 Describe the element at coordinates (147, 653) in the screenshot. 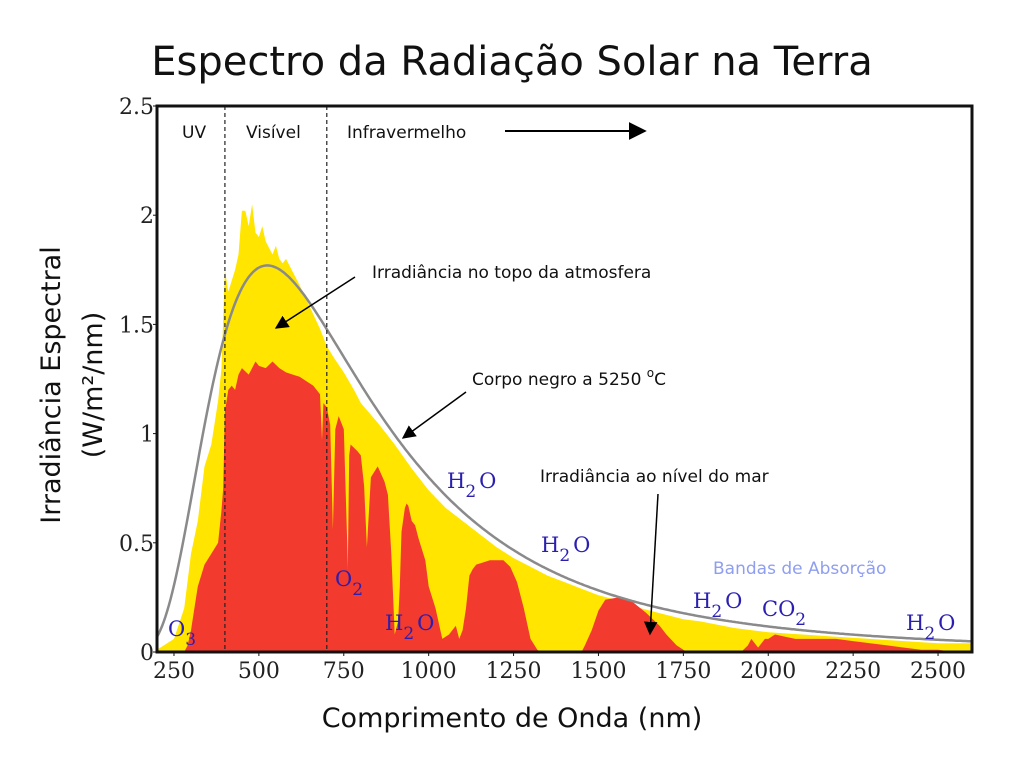

I see `y-tick-label: 0` at that location.